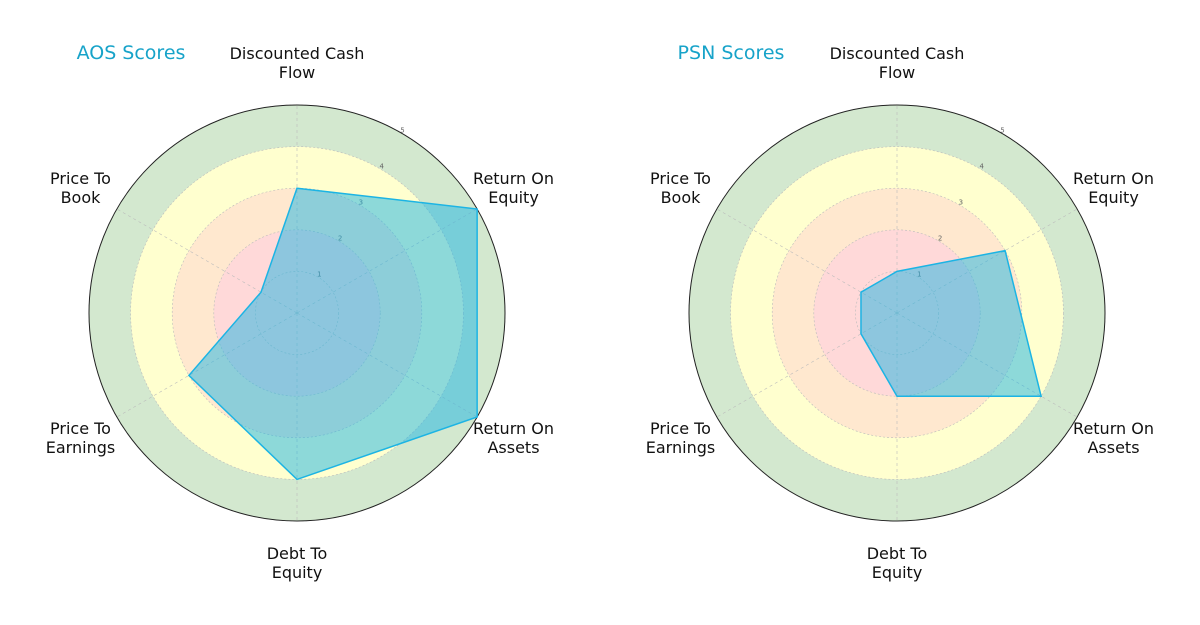  Describe the element at coordinates (961, 202) in the screenshot. I see `r-tick-label: 3` at that location.